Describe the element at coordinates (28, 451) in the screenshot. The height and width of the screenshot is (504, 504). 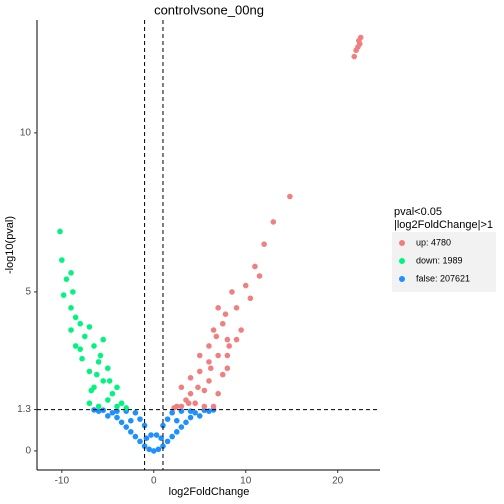
I see `y-tick-label: 0` at that location.